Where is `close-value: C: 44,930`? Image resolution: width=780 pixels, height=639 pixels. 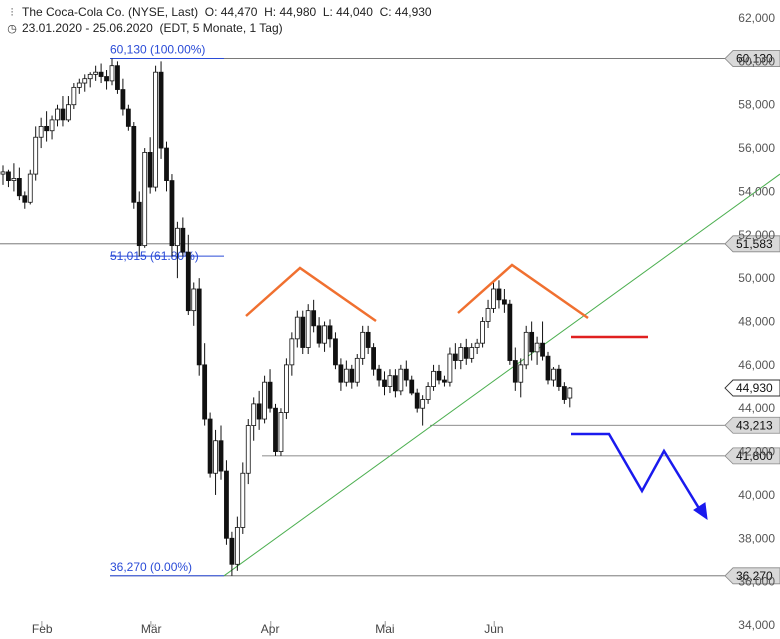 close-value: C: 44,930 is located at coordinates (405, 12).